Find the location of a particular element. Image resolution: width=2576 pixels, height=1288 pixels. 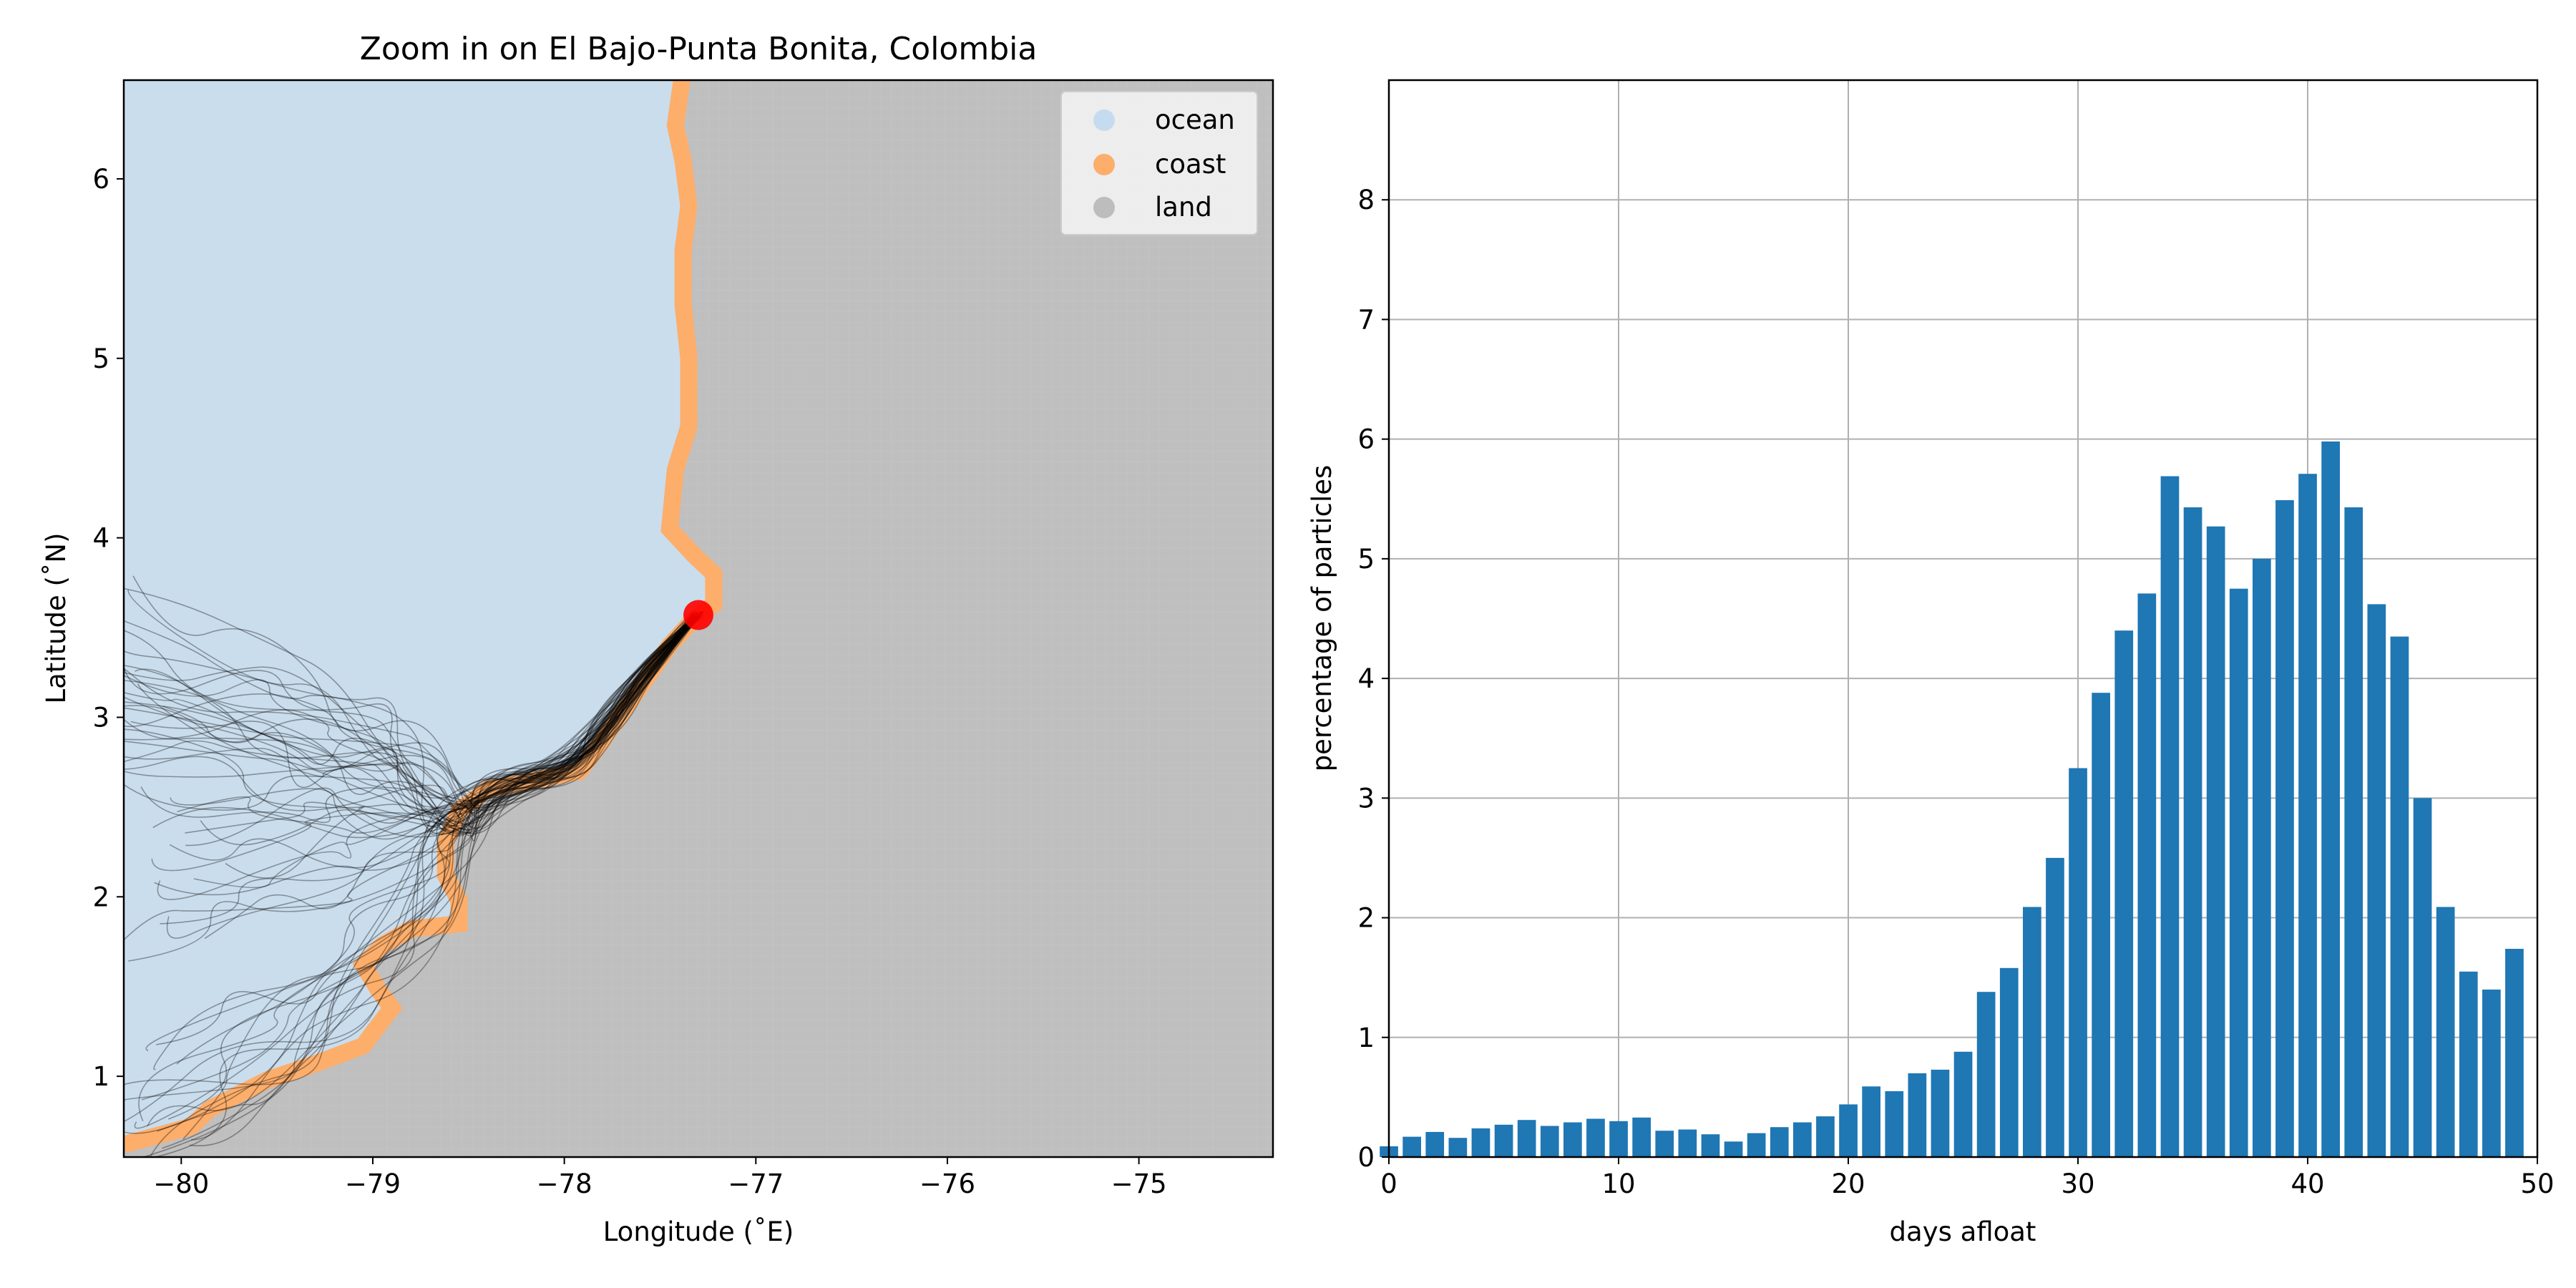

x-tick-label: 40 is located at coordinates (2307, 1184).